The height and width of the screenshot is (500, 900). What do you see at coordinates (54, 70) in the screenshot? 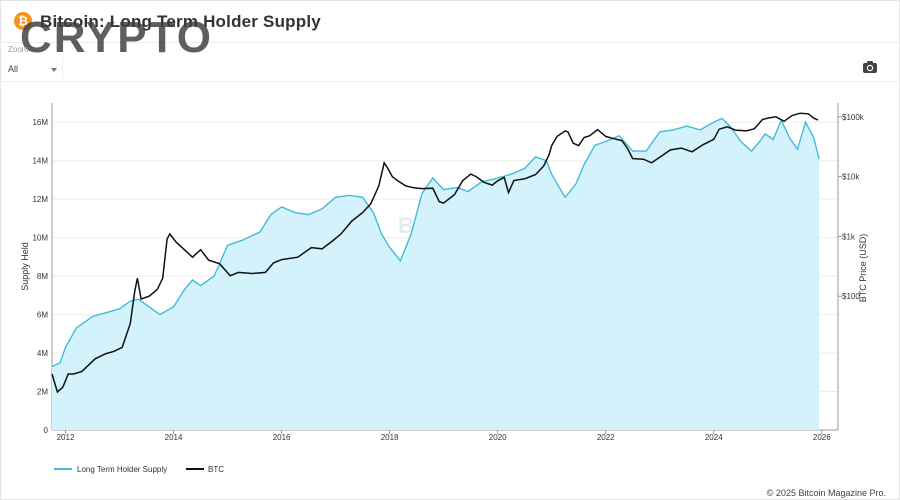
I see `chevron-down-icon` at bounding box center [54, 70].